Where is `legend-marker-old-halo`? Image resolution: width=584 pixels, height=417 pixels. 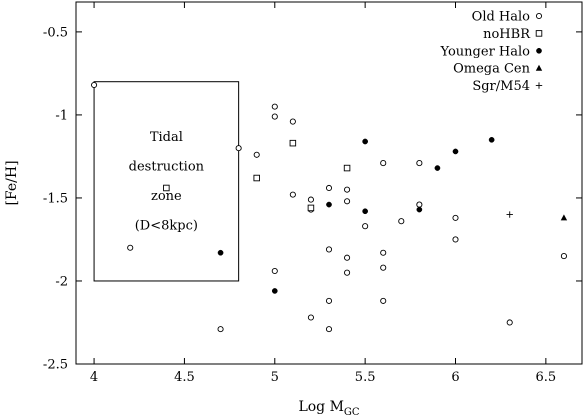
legend-marker-old-halo is located at coordinates (539, 16).